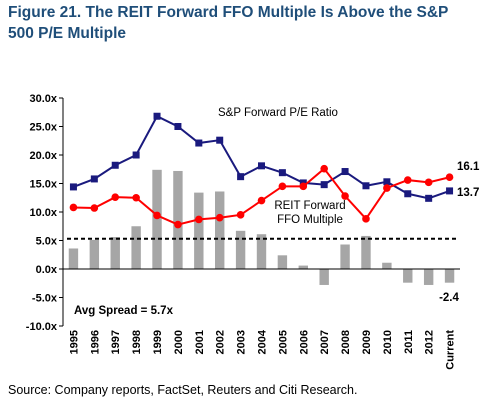  I want to click on reit-end-label: 13.7, so click(468, 193).